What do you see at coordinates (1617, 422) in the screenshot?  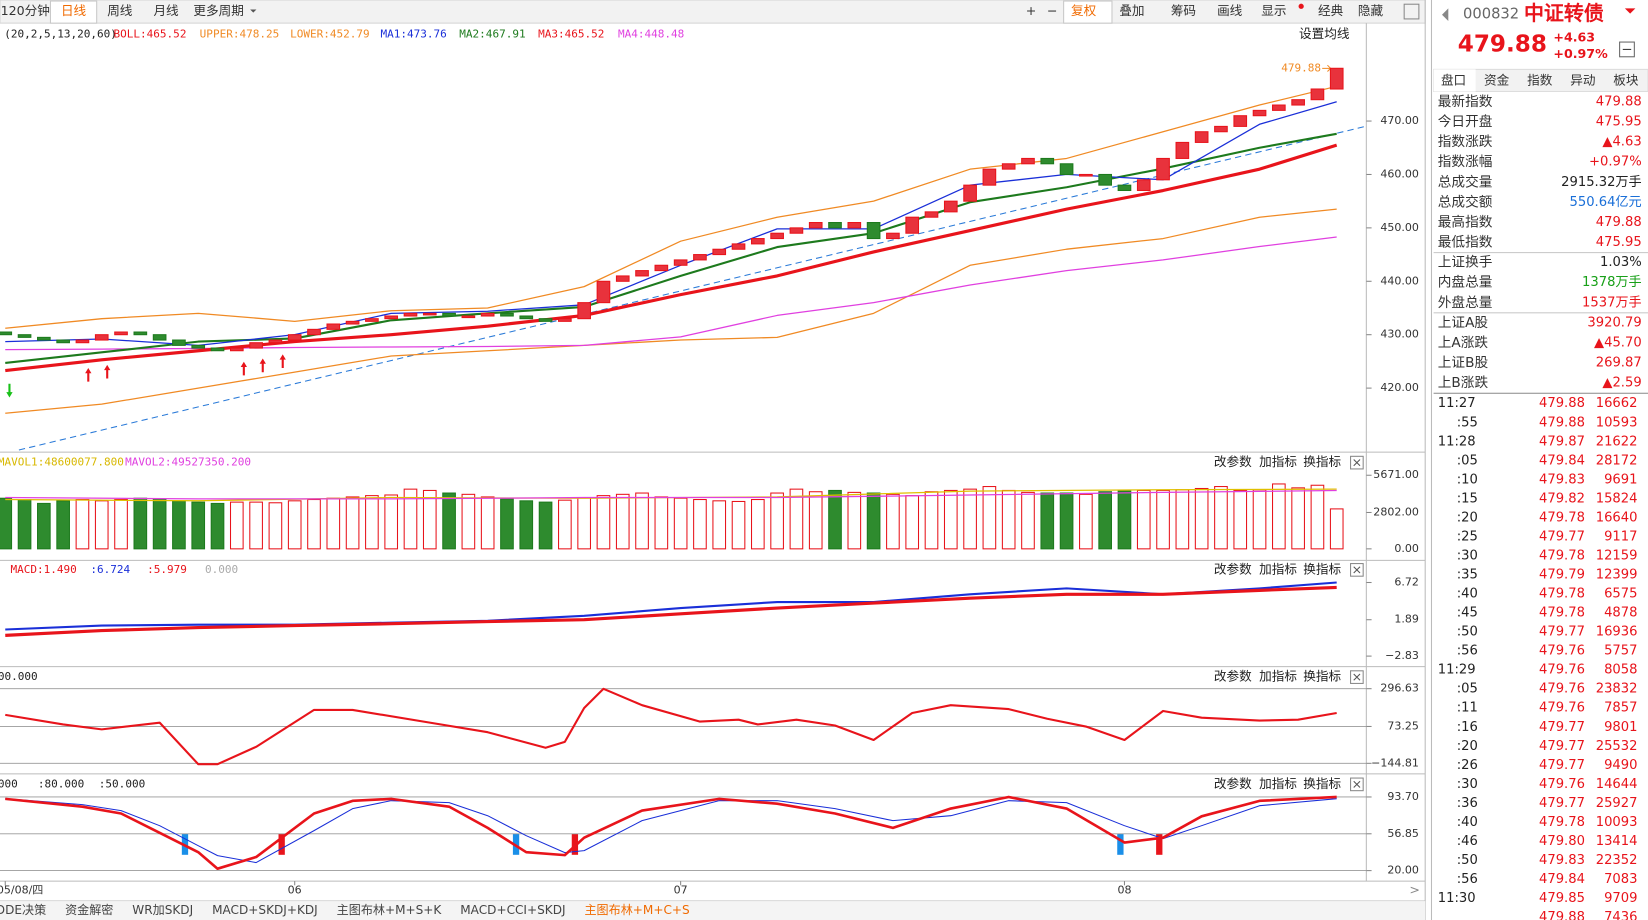 I see `tick-volume: 10593` at bounding box center [1617, 422].